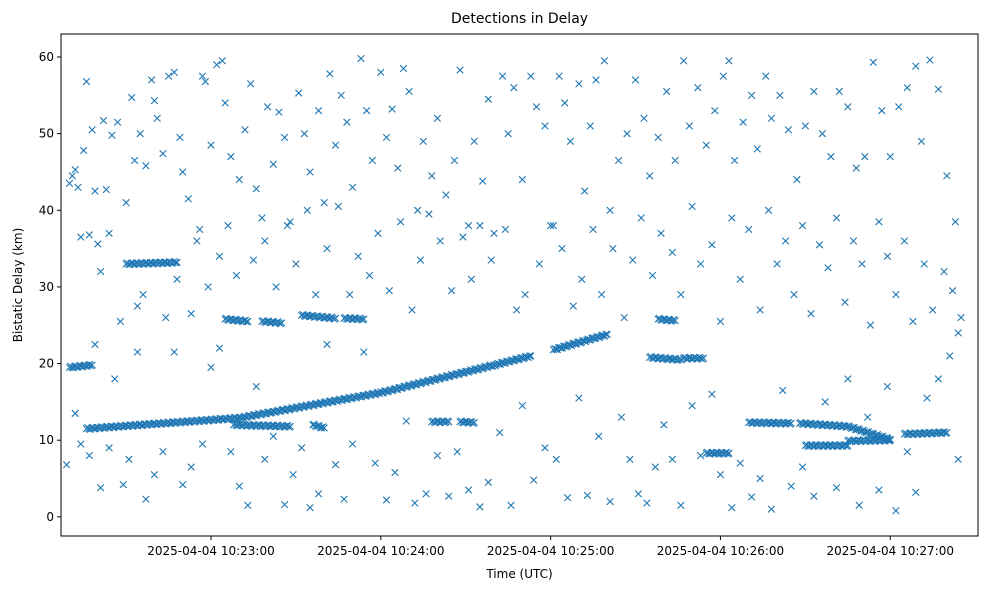 This screenshot has height=594, width=989. I want to click on x-tick-label: 2025-04-04 10:24:00, so click(380, 551).